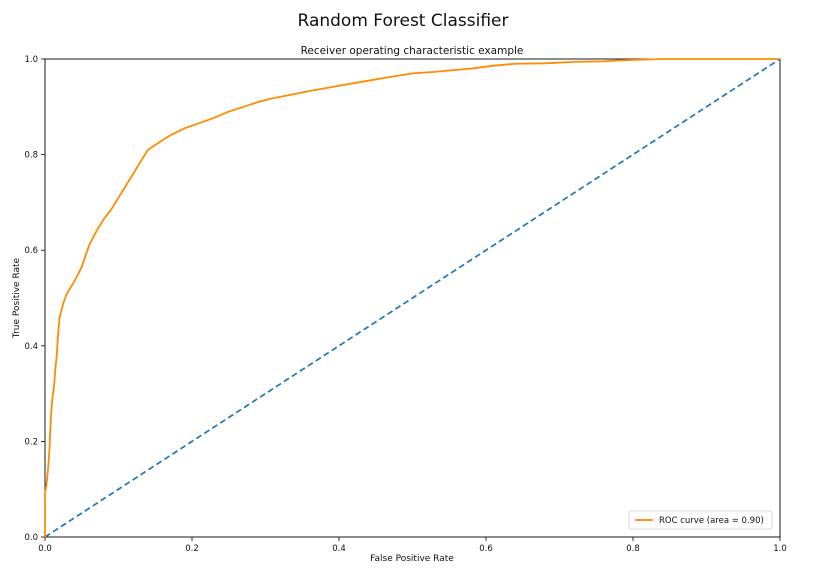 The width and height of the screenshot is (830, 568). Describe the element at coordinates (17, 298) in the screenshot. I see `y-axis-label: True Positive Rate` at that location.